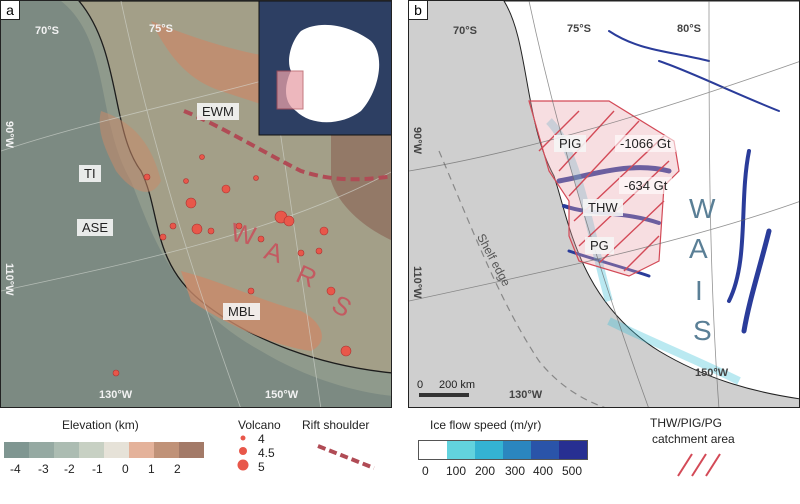  What do you see at coordinates (266, 453) in the screenshot?
I see `volcano-size-label: 4.5` at bounding box center [266, 453].